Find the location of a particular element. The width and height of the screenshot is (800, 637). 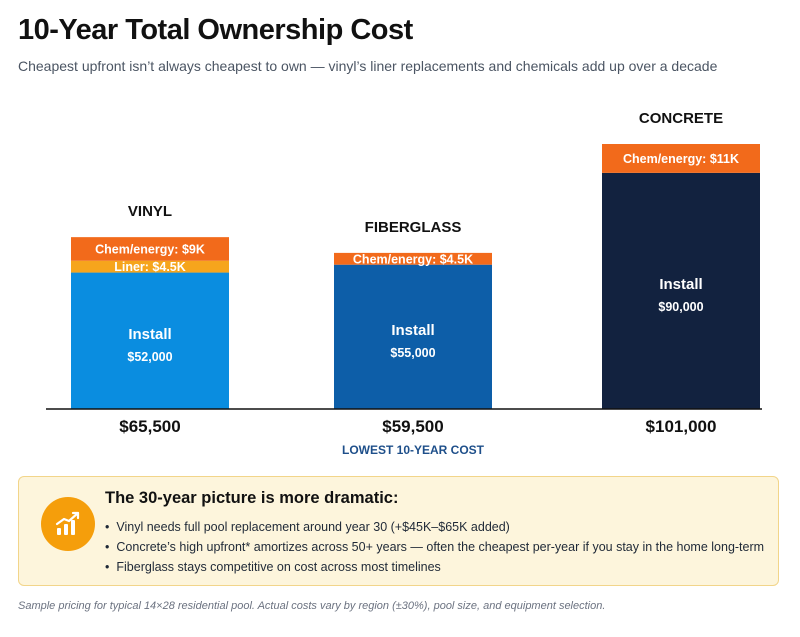

segment-value-label: $52,000 is located at coordinates (149, 357).